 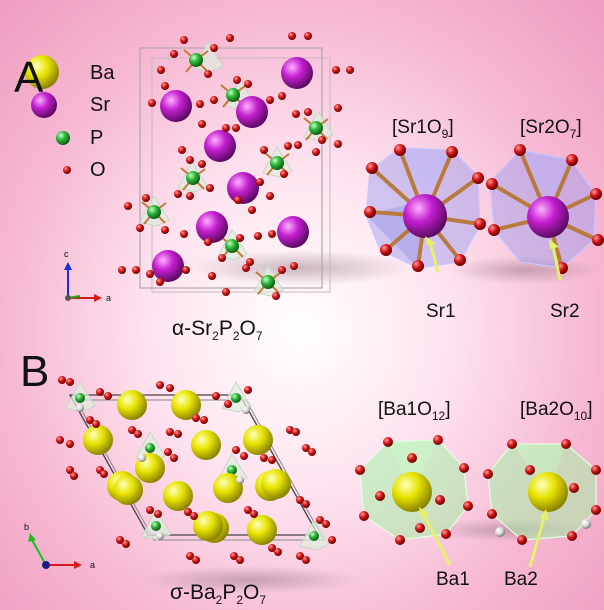 I want to click on ba2-polyhedron-label: [Ba2O10], so click(x=556, y=411).